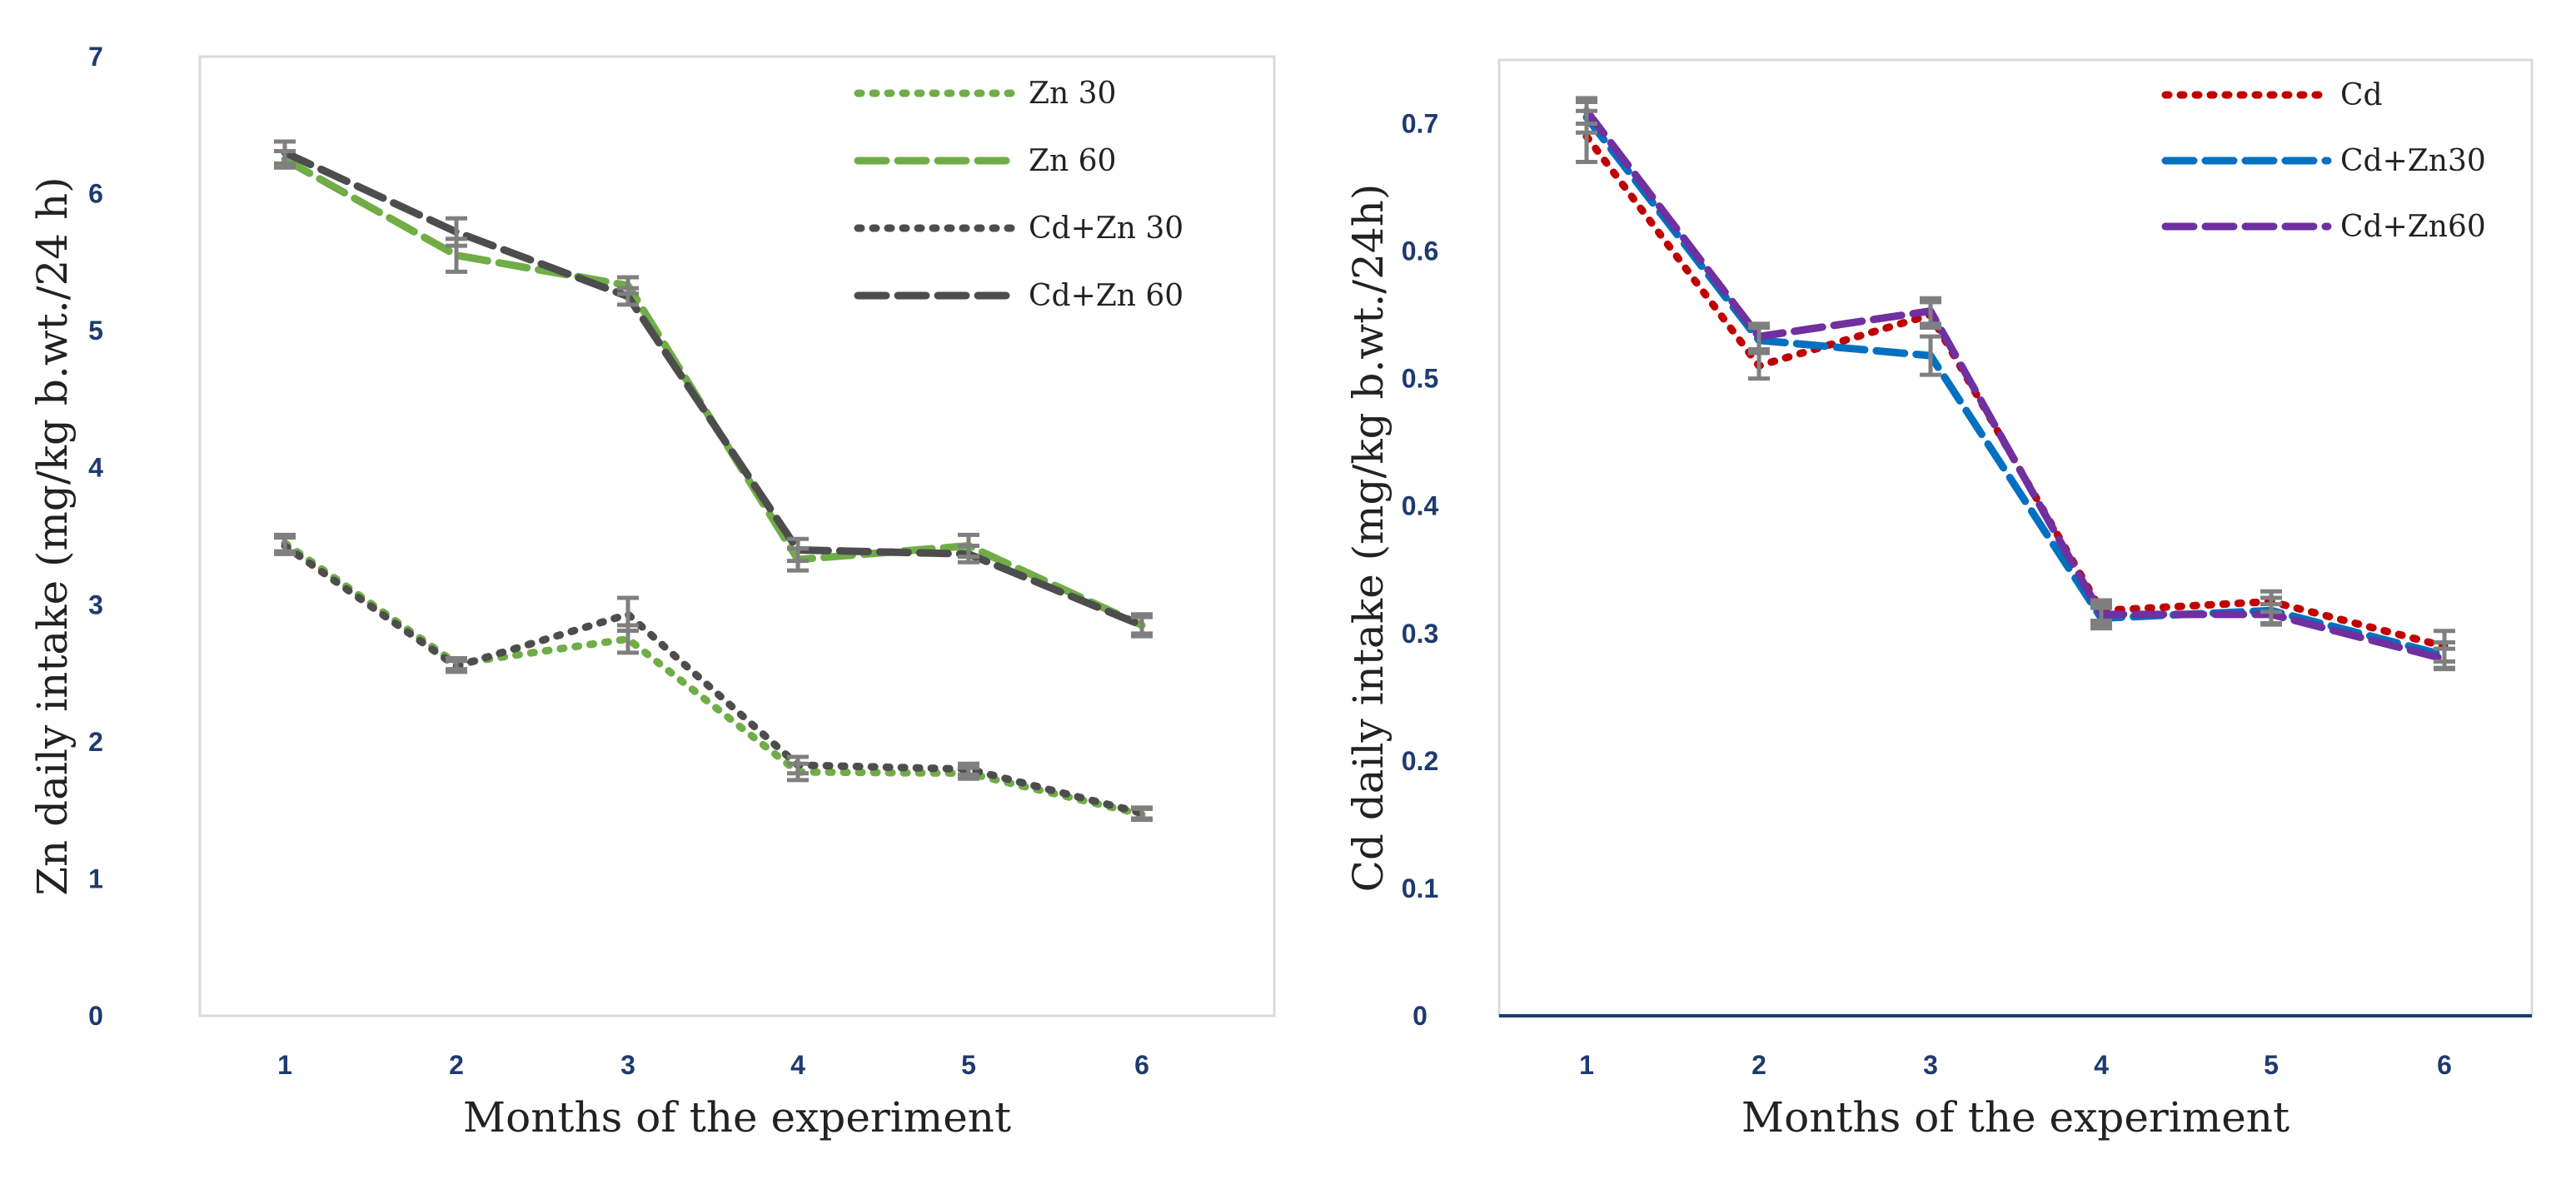 The width and height of the screenshot is (2576, 1194). Describe the element at coordinates (1420, 761) in the screenshot. I see `y-tick-label: 0.2` at that location.